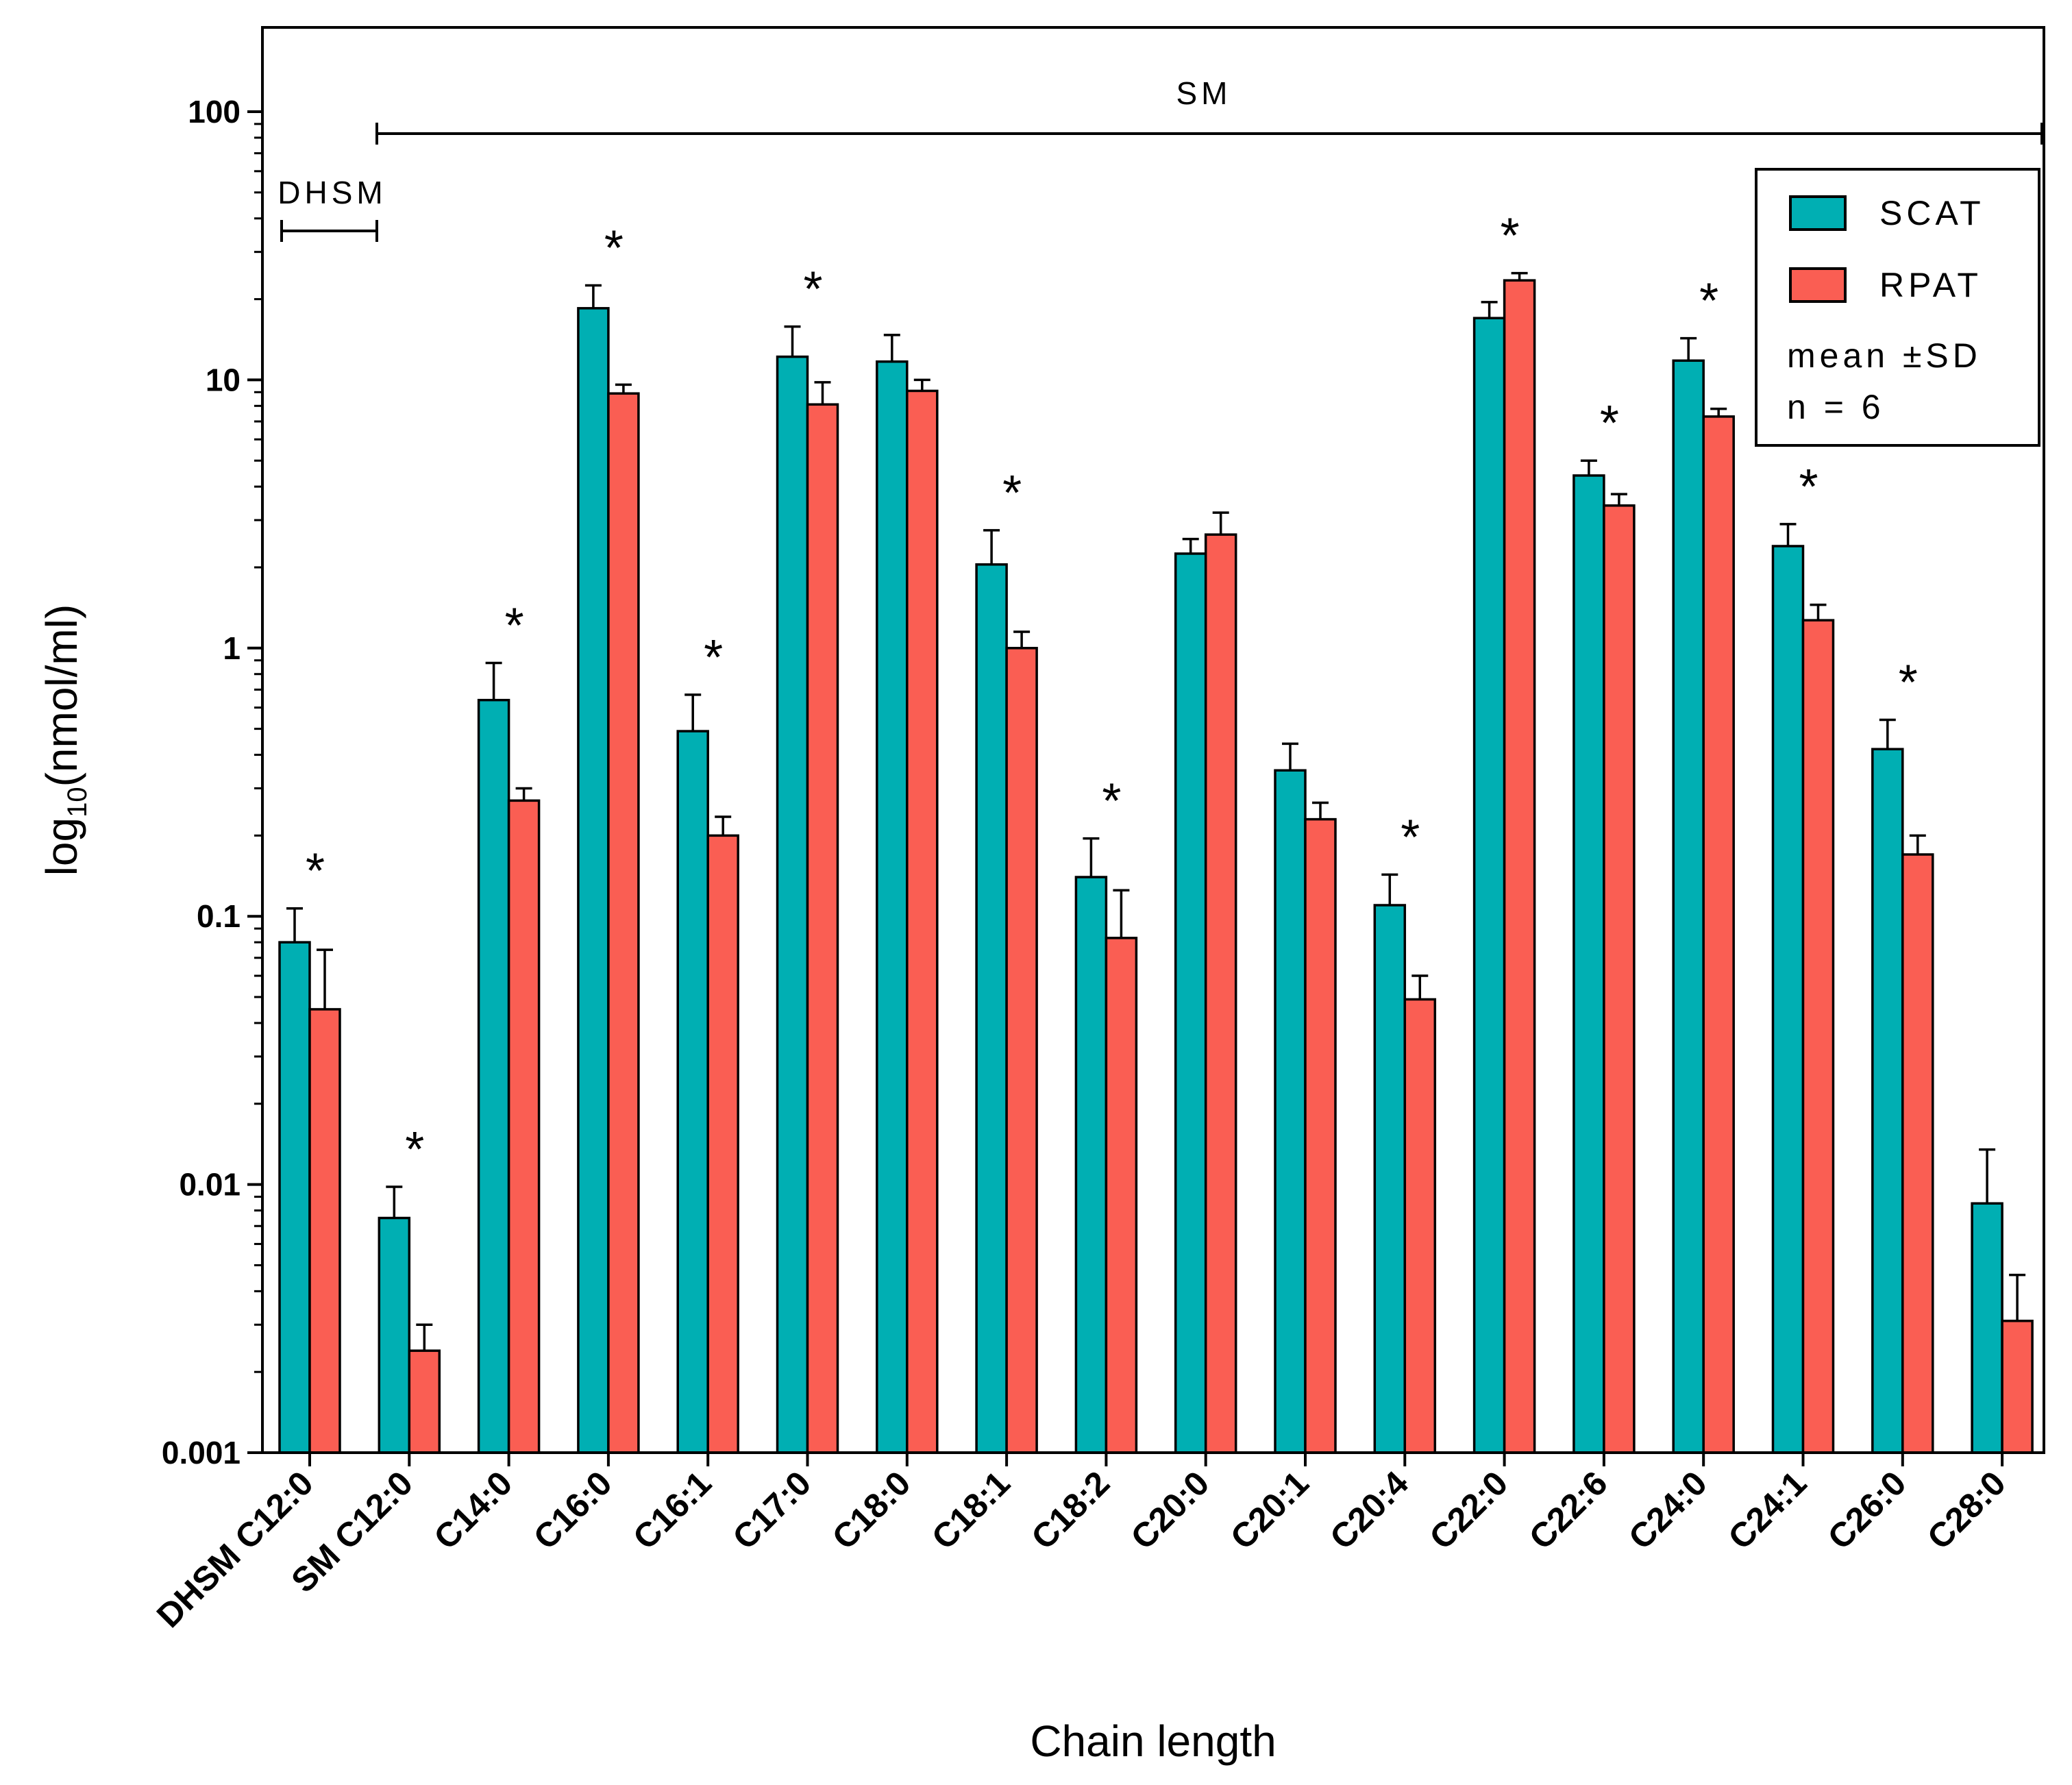  I want to click on significance-star-c24-1: *, so click(1809, 487).